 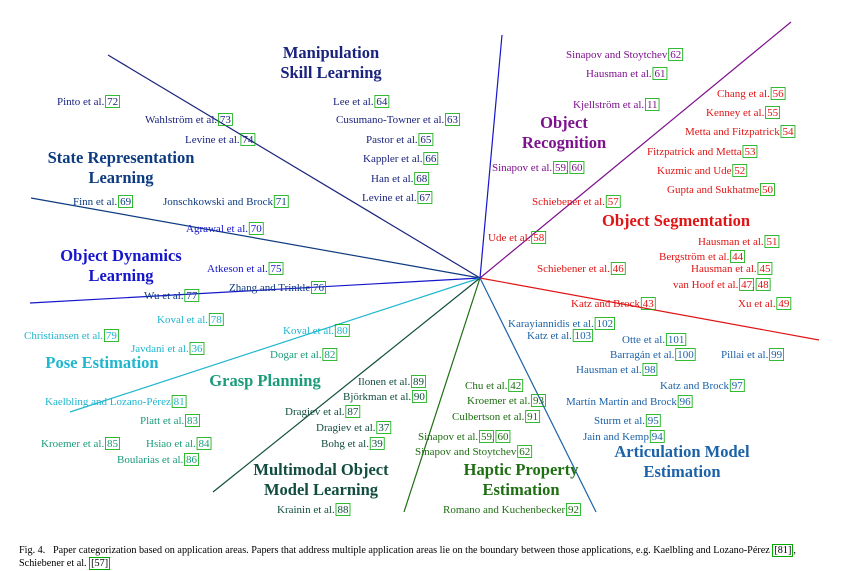 I want to click on citation-number: 52, so click(x=739, y=171).